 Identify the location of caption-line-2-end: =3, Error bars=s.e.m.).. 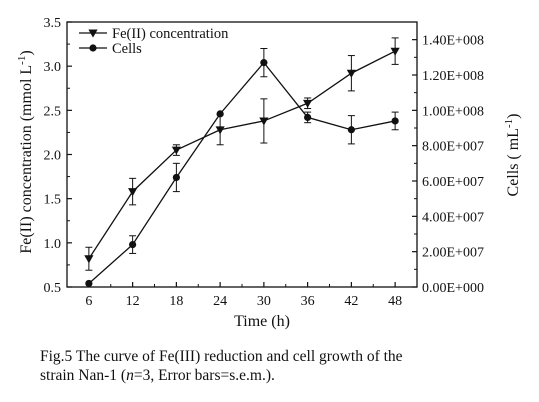
(204, 375).